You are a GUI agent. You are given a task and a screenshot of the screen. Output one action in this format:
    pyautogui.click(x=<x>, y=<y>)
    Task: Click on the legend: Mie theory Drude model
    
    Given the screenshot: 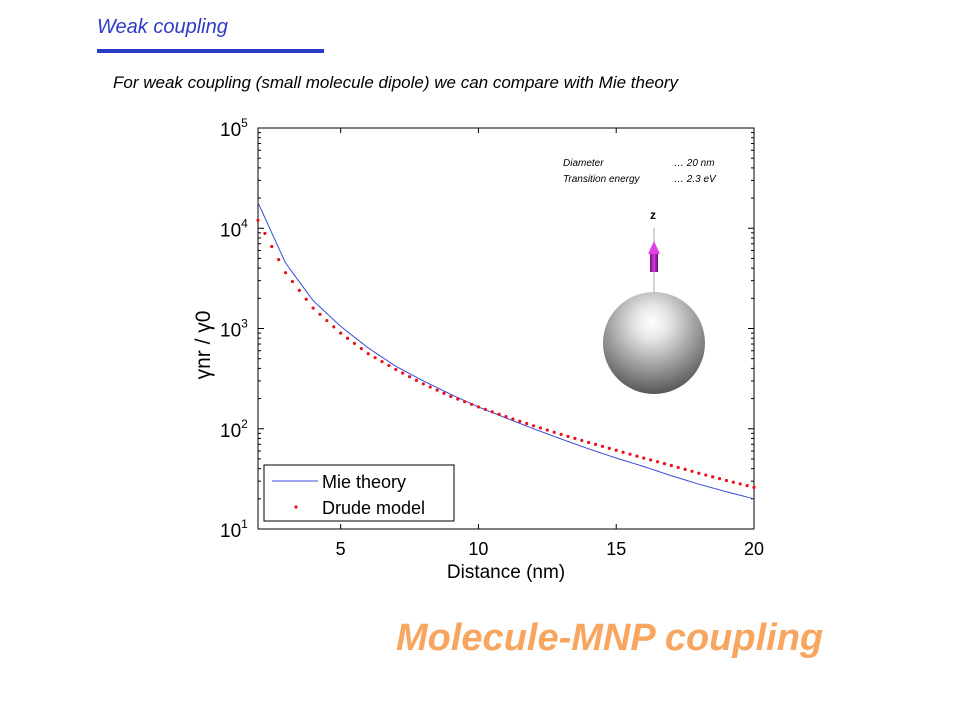 What is the action you would take?
    pyautogui.click(x=359, y=493)
    